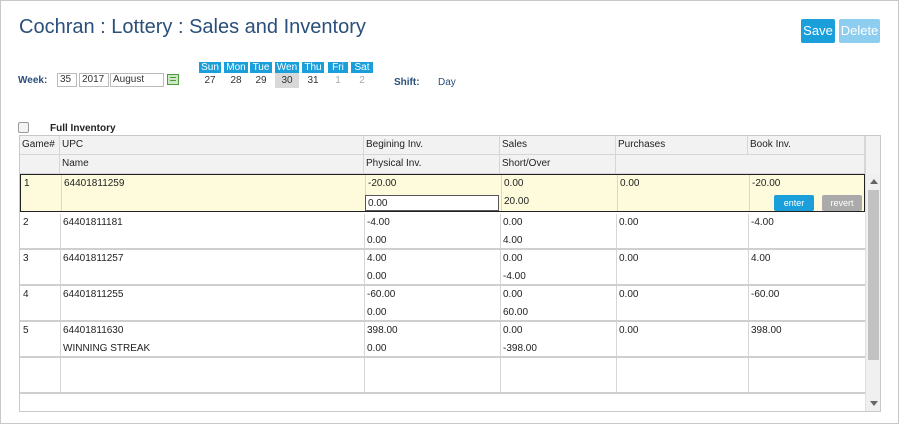 This screenshot has height=424, width=899. What do you see at coordinates (93, 258) in the screenshot?
I see `cell-upc: 64401811257` at bounding box center [93, 258].